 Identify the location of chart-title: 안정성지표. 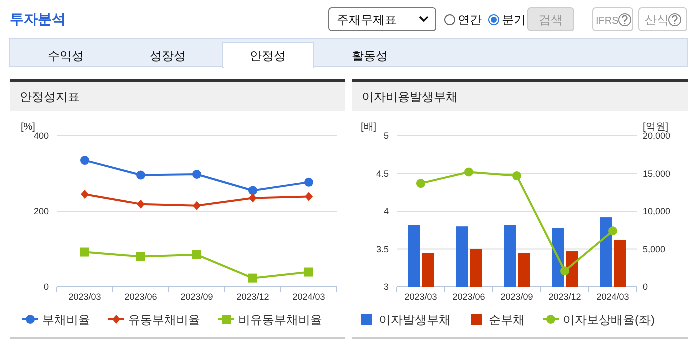
(50, 97).